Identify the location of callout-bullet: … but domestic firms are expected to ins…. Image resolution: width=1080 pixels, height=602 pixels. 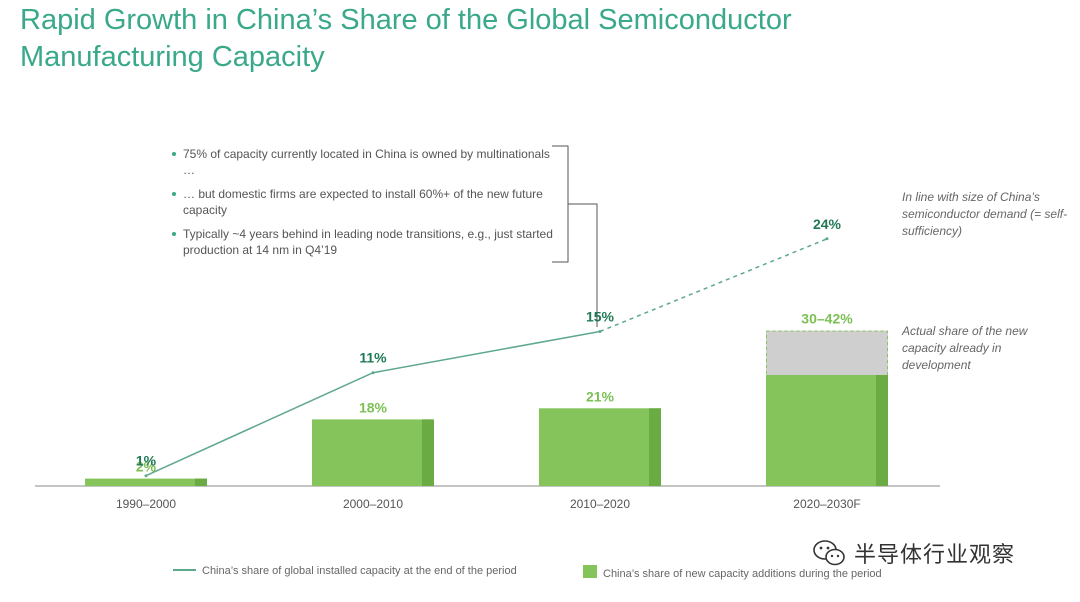
(365, 202).